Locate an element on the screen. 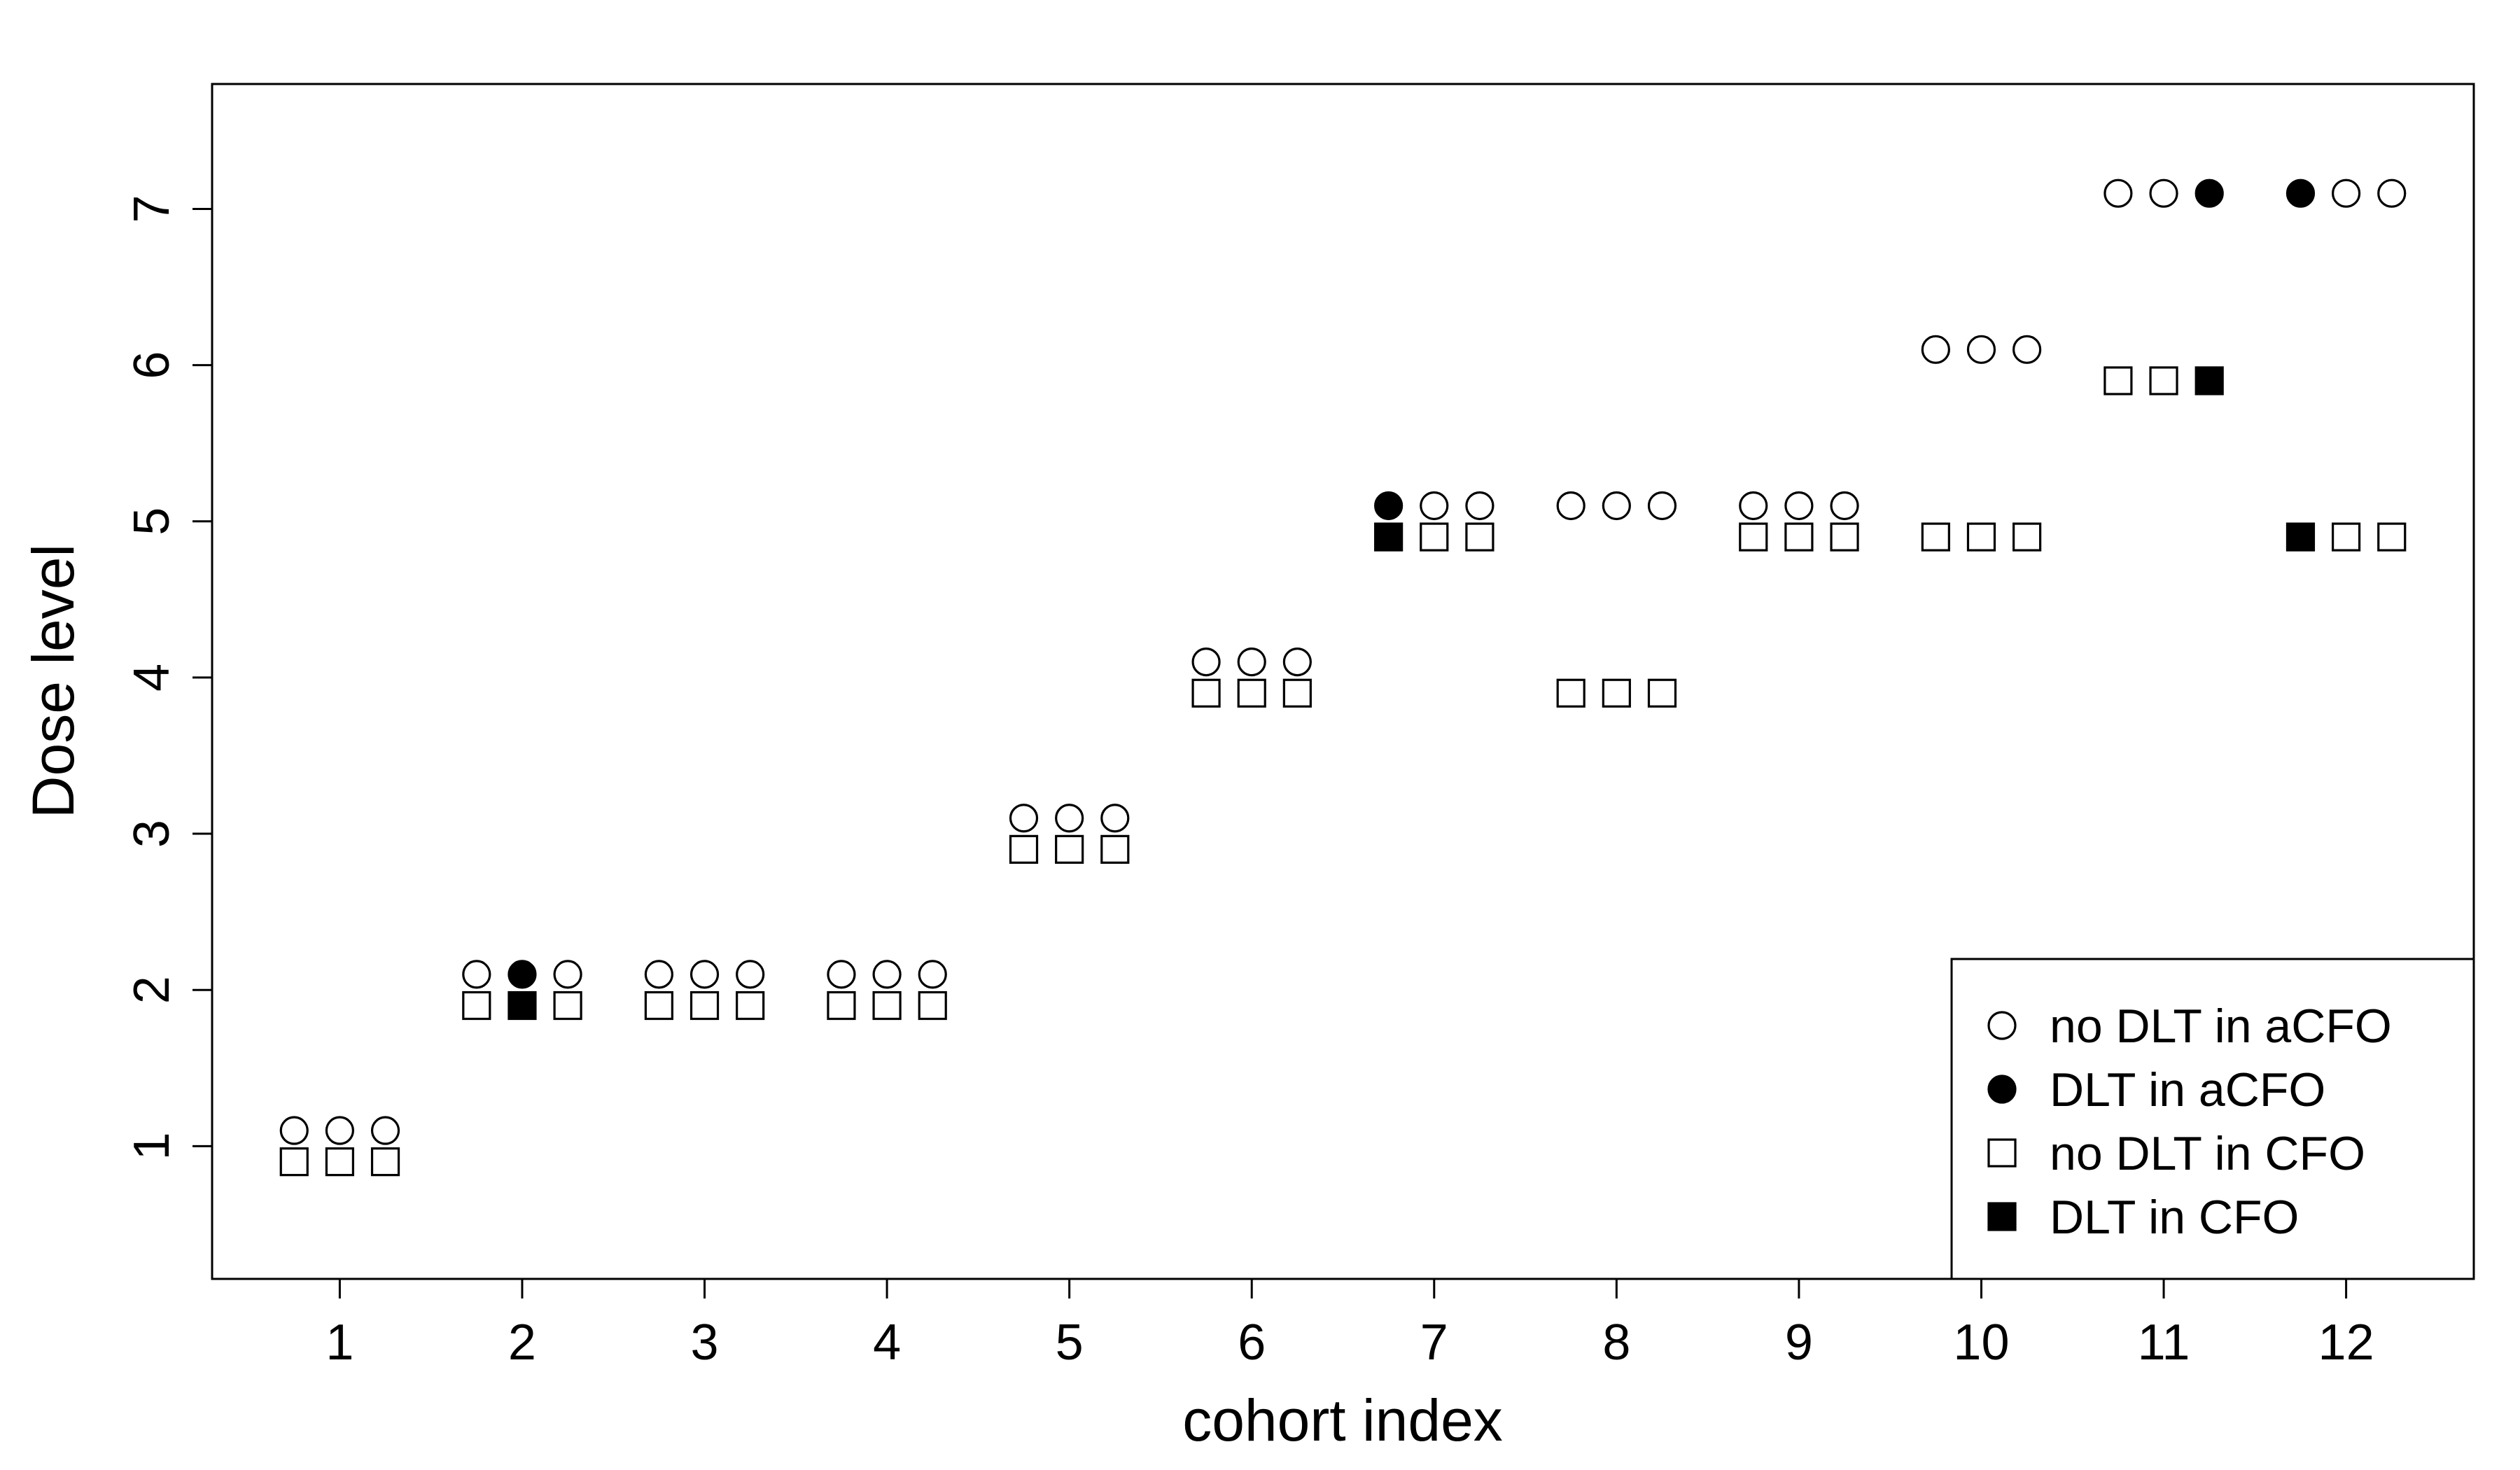 The height and width of the screenshot is (1470, 2520). legend-label: no DLT in aCFO is located at coordinates (2221, 1026).